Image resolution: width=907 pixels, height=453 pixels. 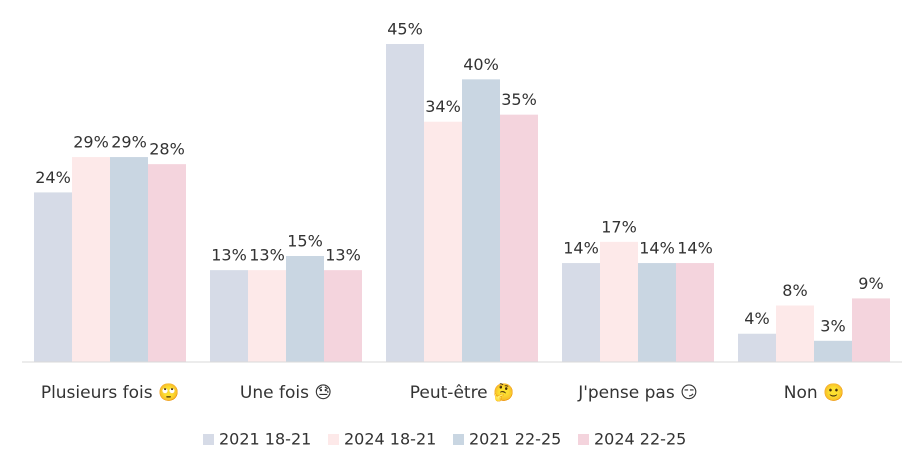 I want to click on x-tick-label: Non 🙂, so click(x=814, y=393).